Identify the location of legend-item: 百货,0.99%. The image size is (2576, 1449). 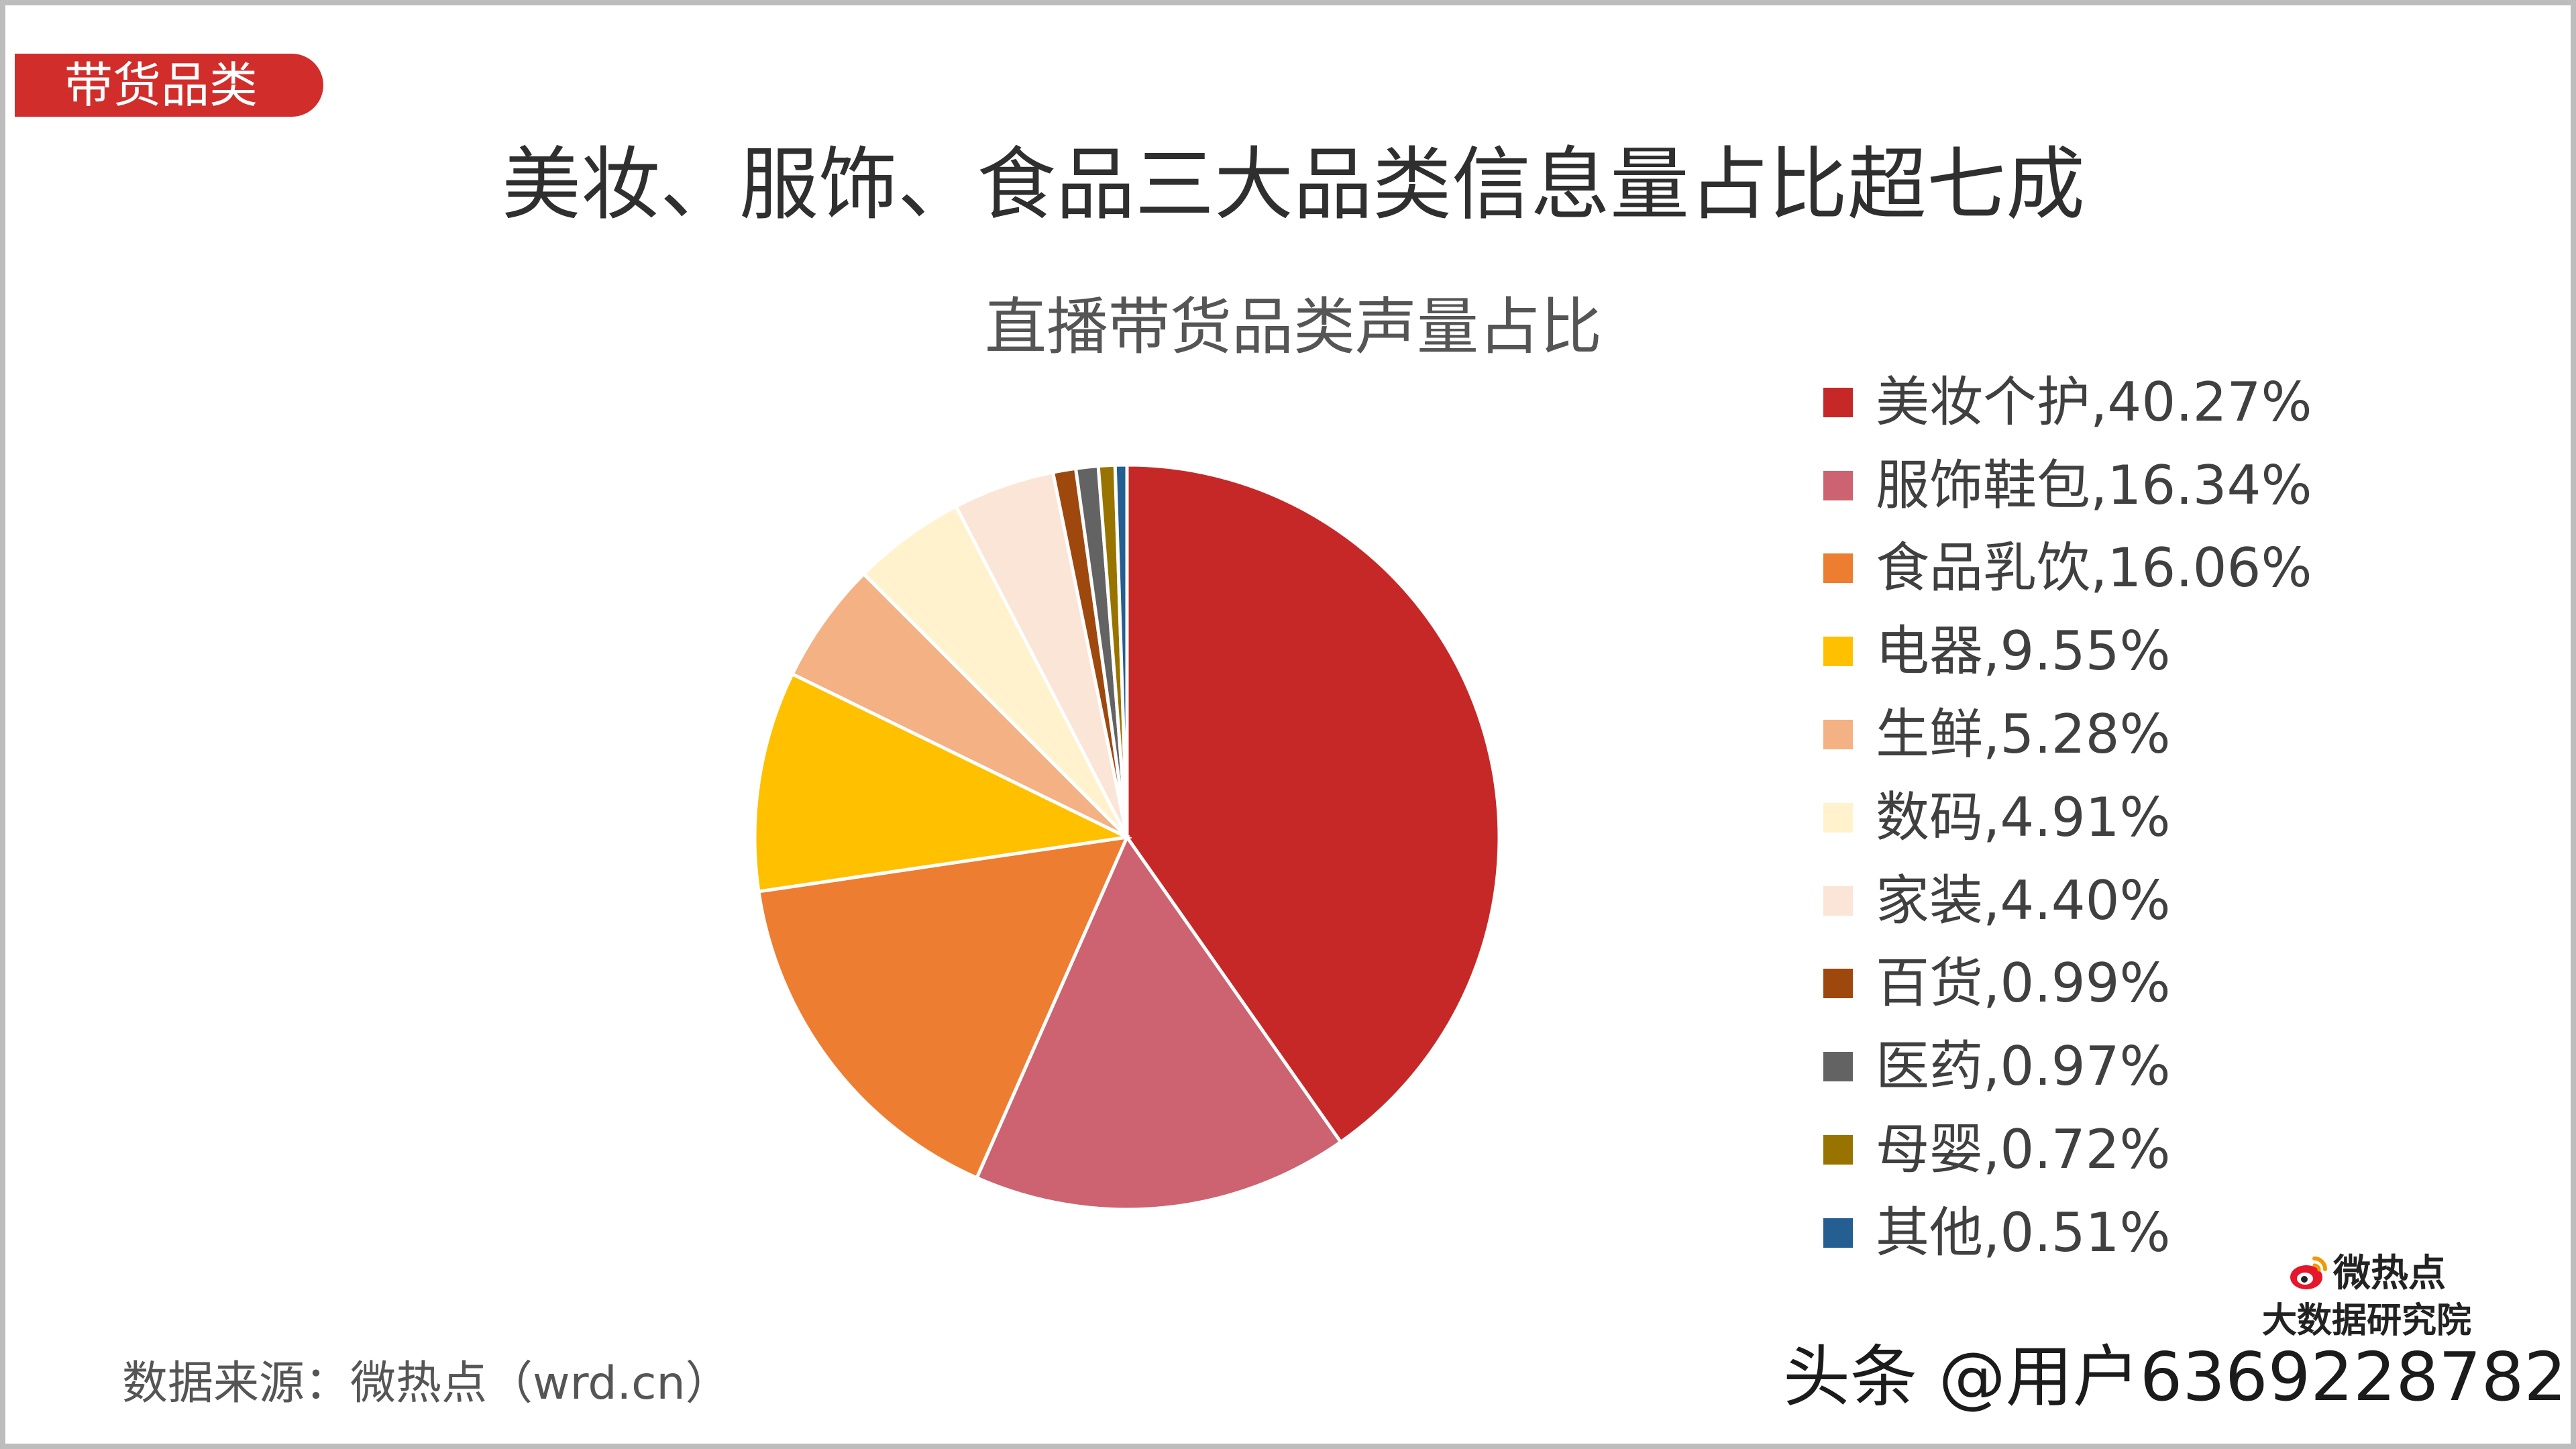
(2125, 984).